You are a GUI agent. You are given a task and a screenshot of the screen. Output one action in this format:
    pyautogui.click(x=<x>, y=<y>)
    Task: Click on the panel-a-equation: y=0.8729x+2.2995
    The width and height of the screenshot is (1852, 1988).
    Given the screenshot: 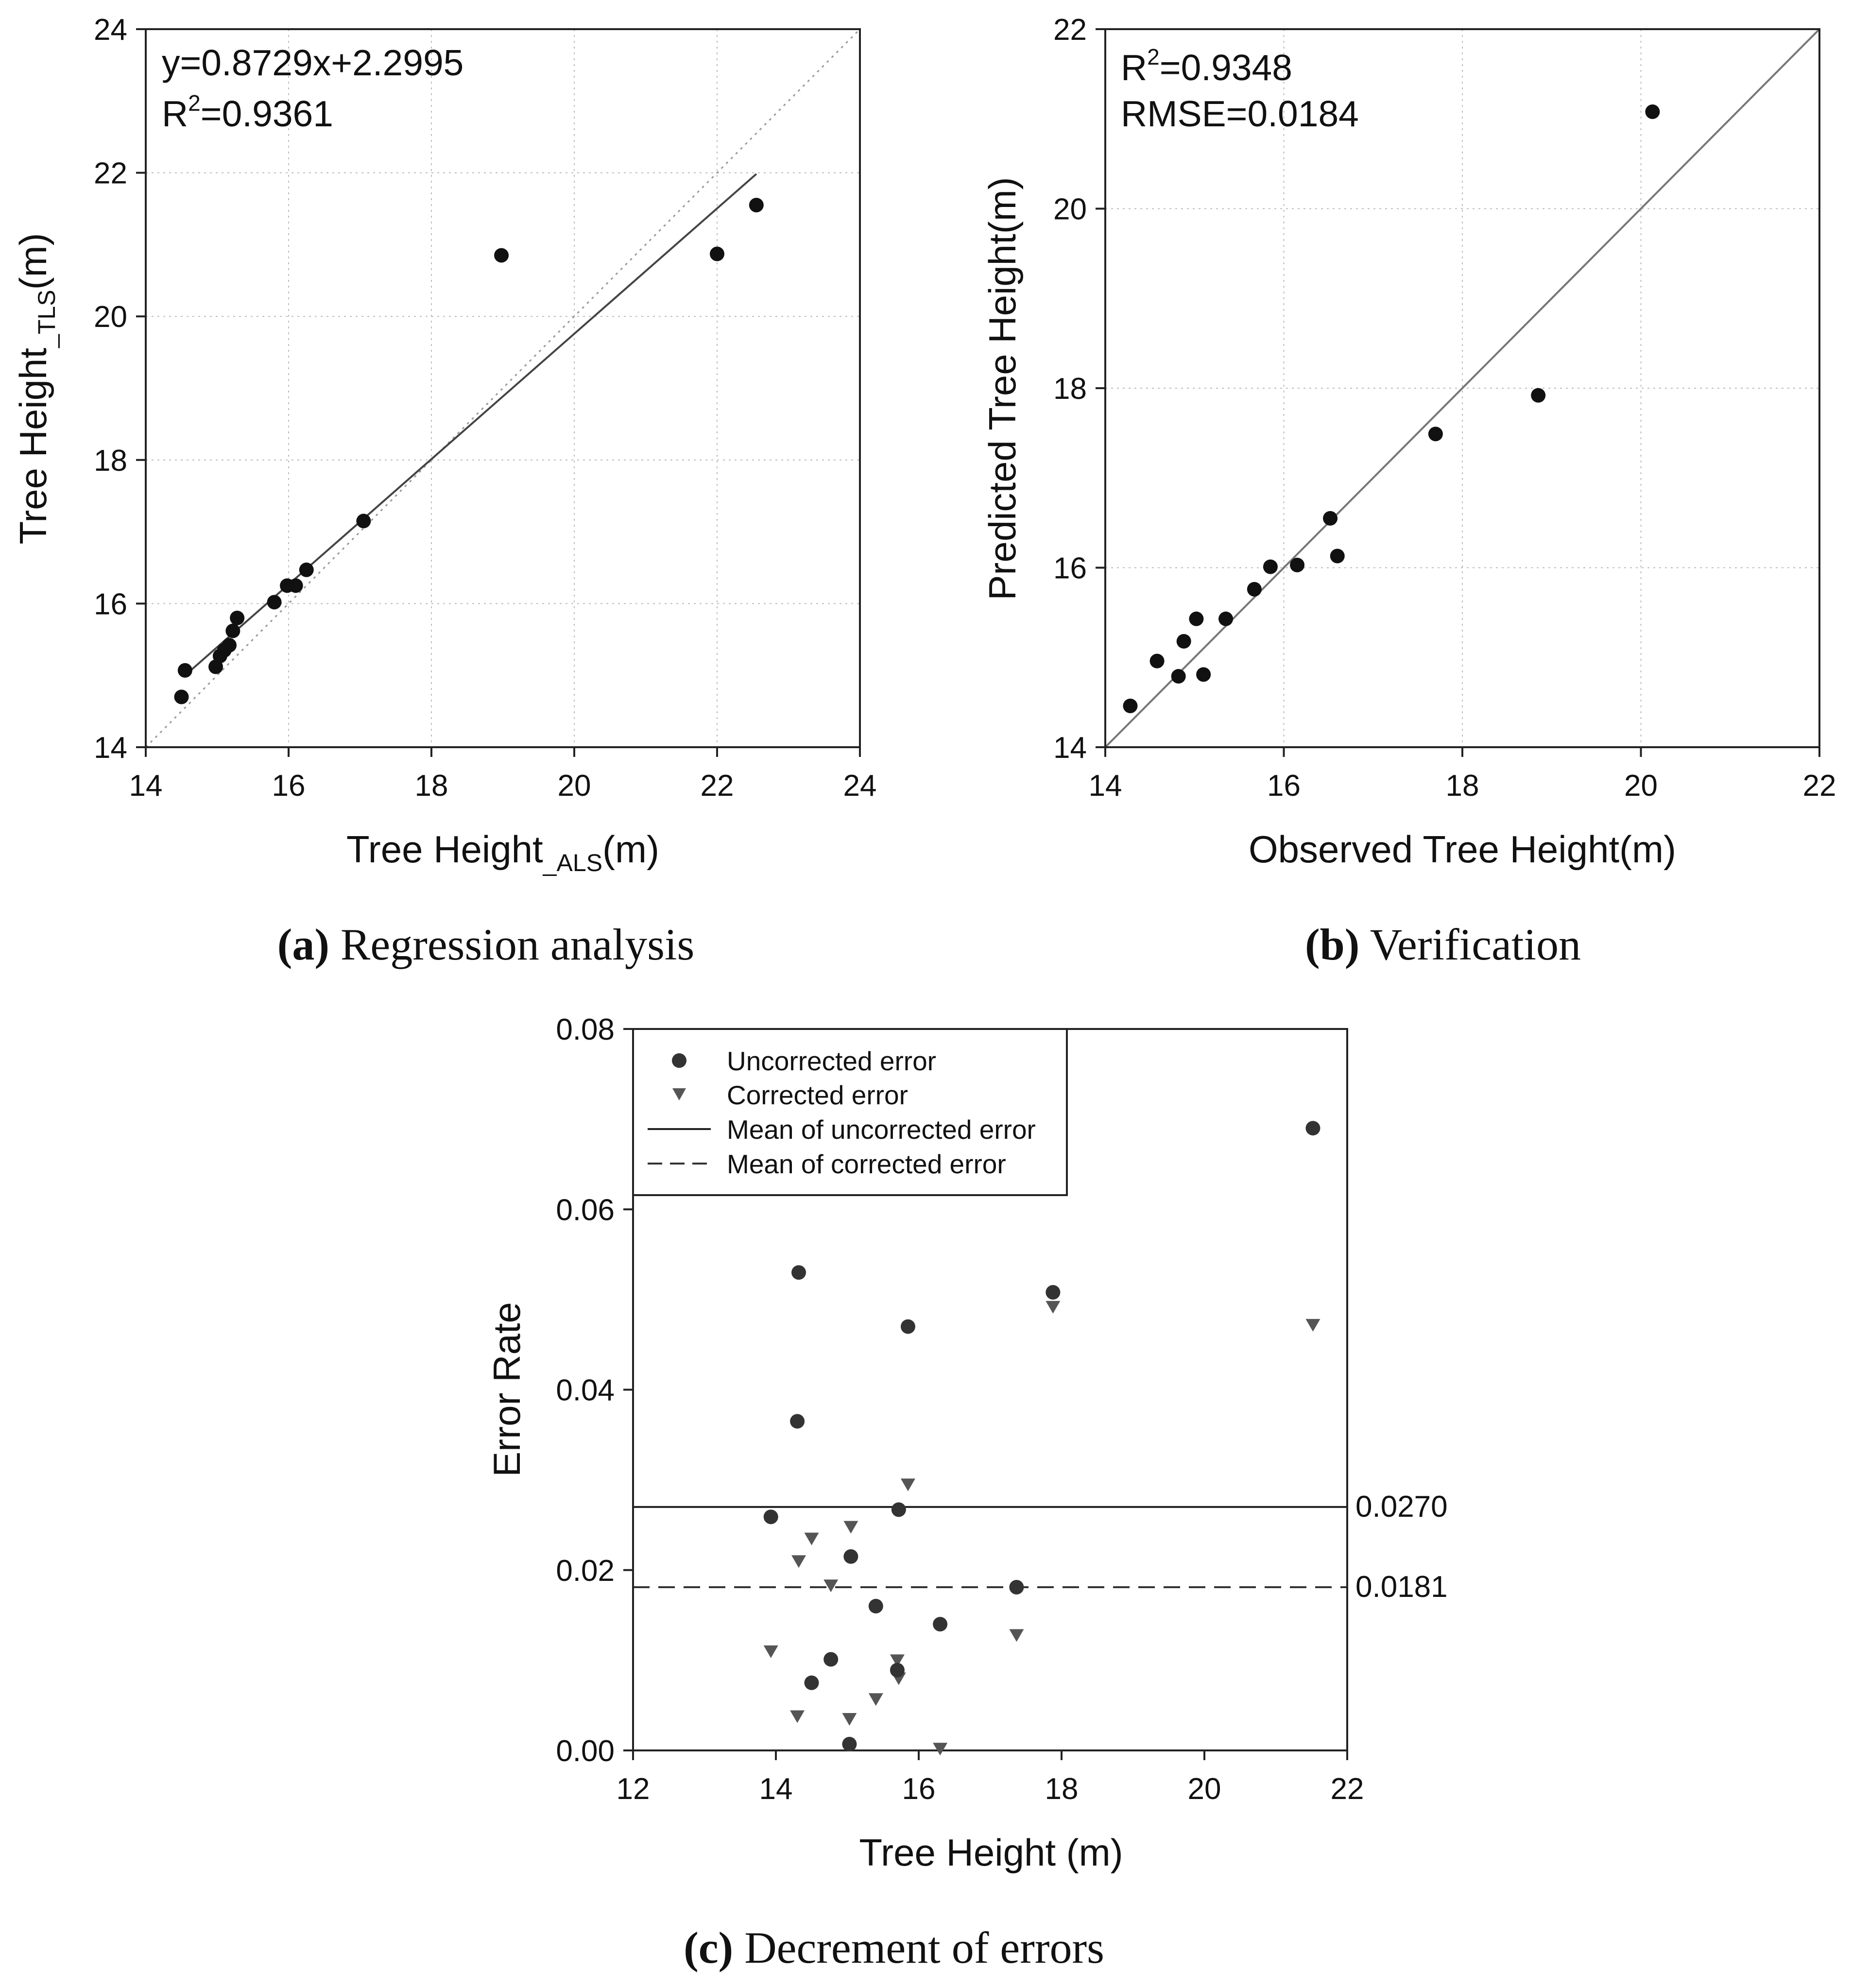 What is the action you would take?
    pyautogui.click(x=312, y=62)
    